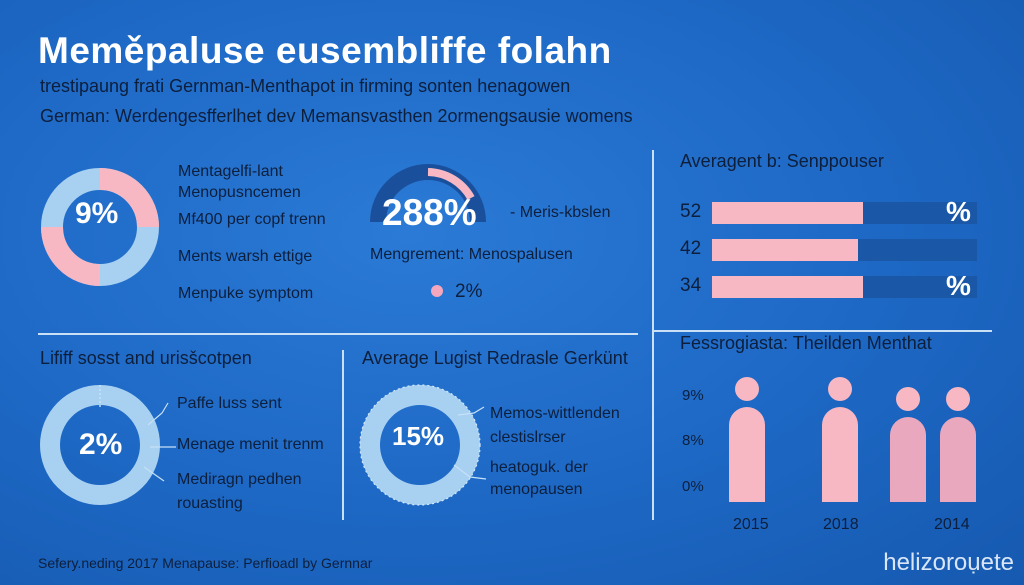 This screenshot has height=585, width=1024. I want to click on panel-4-label-2: heatoguk. der, so click(539, 467).